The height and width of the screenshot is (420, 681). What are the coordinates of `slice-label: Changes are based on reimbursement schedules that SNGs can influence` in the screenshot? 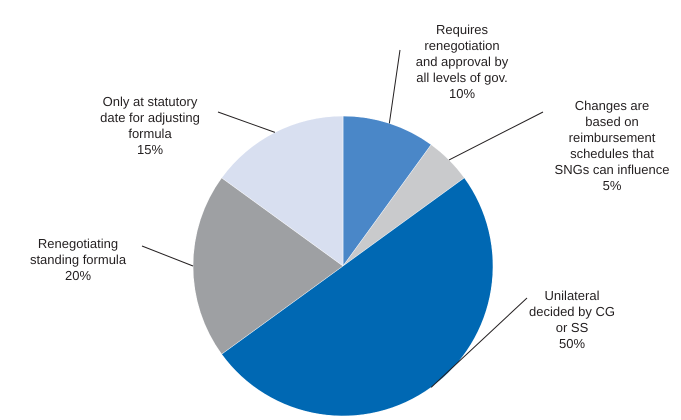 It's located at (612, 137).